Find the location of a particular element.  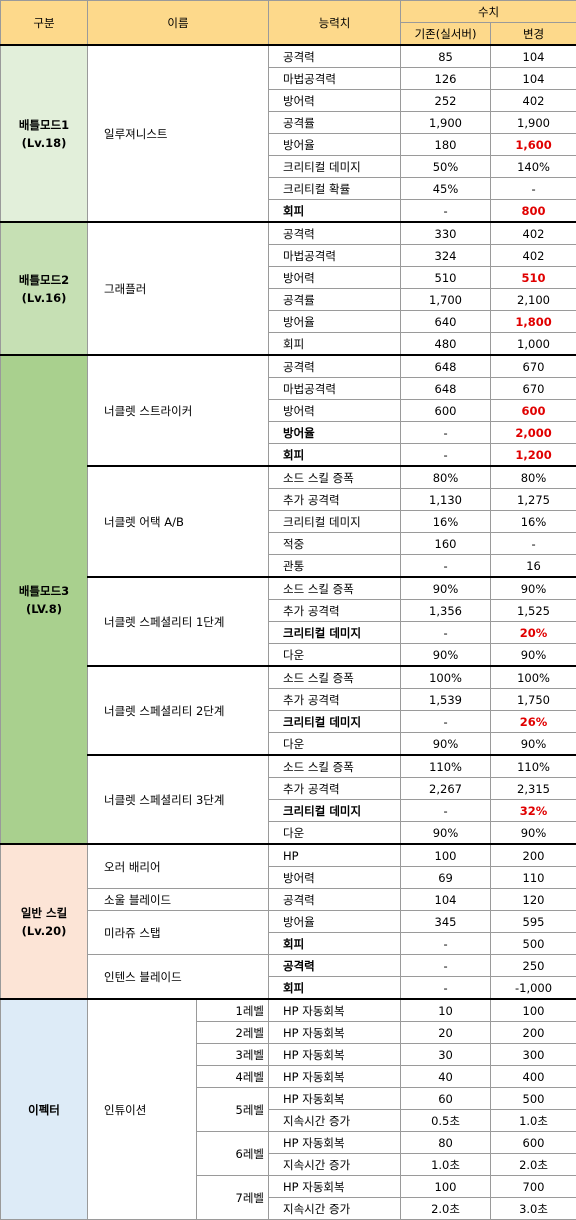

old-value: 85 is located at coordinates (446, 56).